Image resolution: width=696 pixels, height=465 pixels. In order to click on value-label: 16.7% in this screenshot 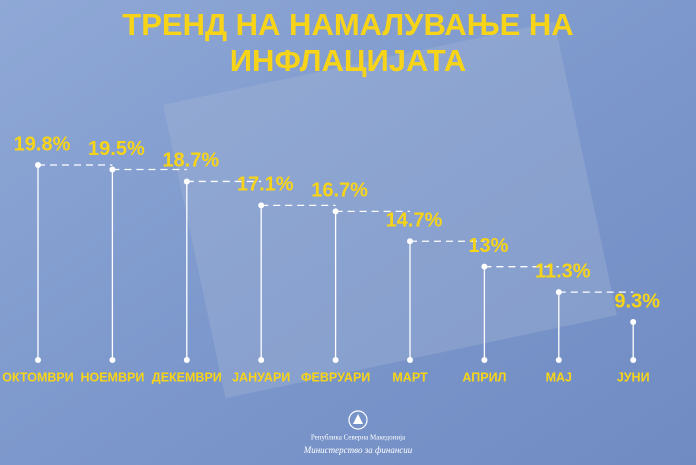, I will do `click(339, 191)`.